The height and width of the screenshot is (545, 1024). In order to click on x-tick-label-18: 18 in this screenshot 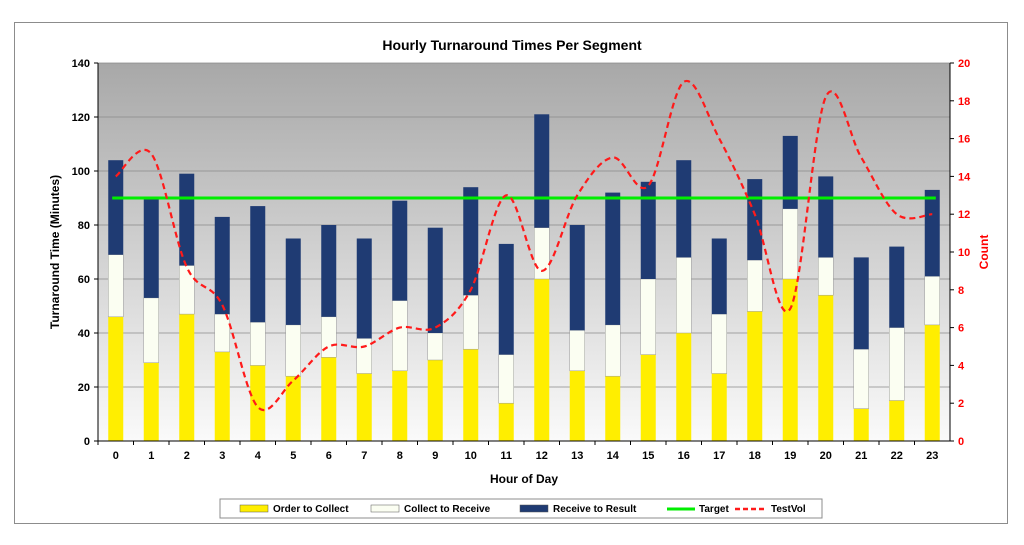, I will do `click(755, 456)`.